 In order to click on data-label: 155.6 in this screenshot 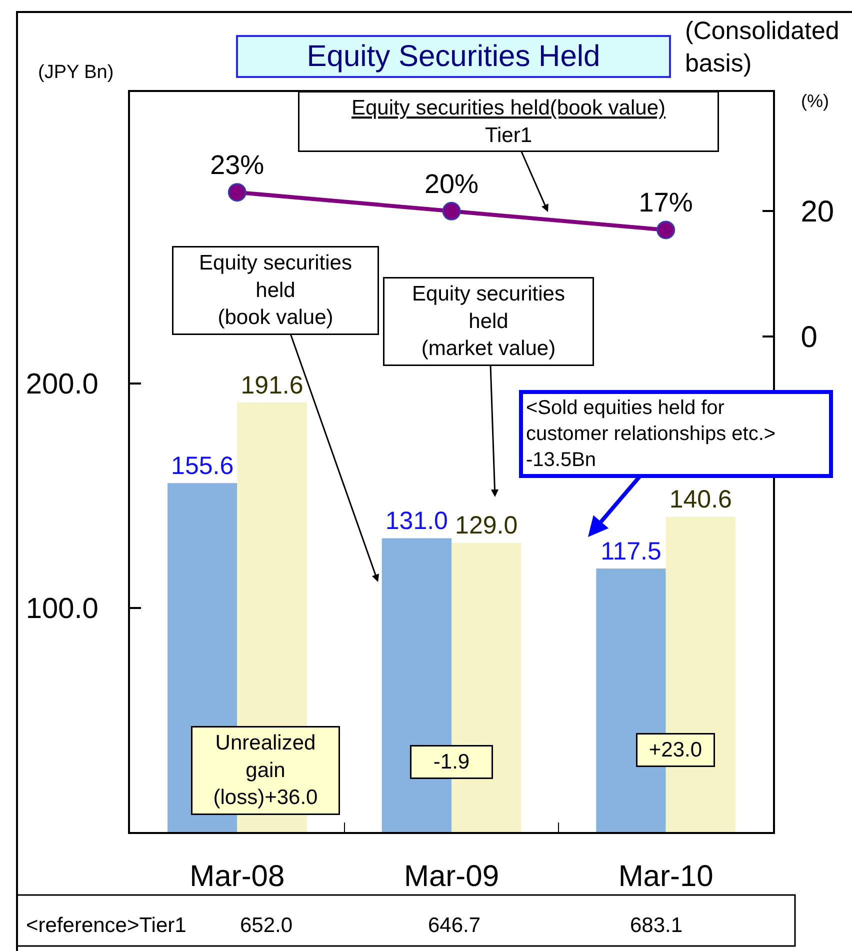, I will do `click(202, 466)`.